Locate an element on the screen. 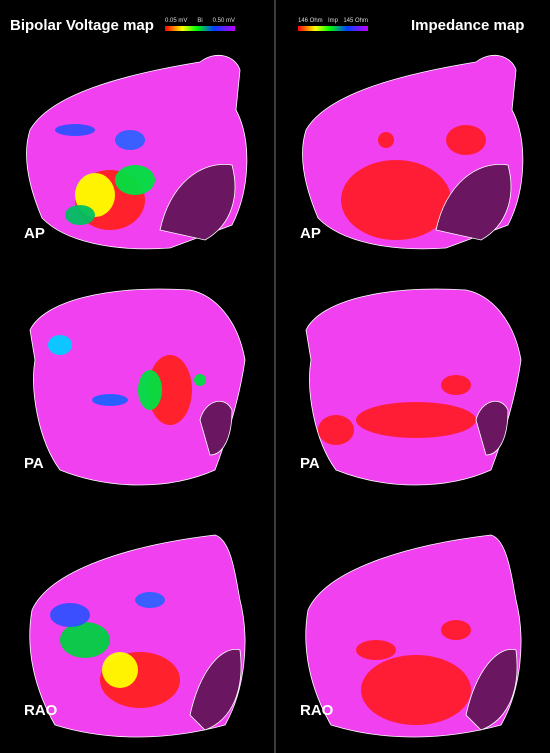 This screenshot has height=753, width=550. scale-max: 145 Ohm is located at coordinates (355, 21).